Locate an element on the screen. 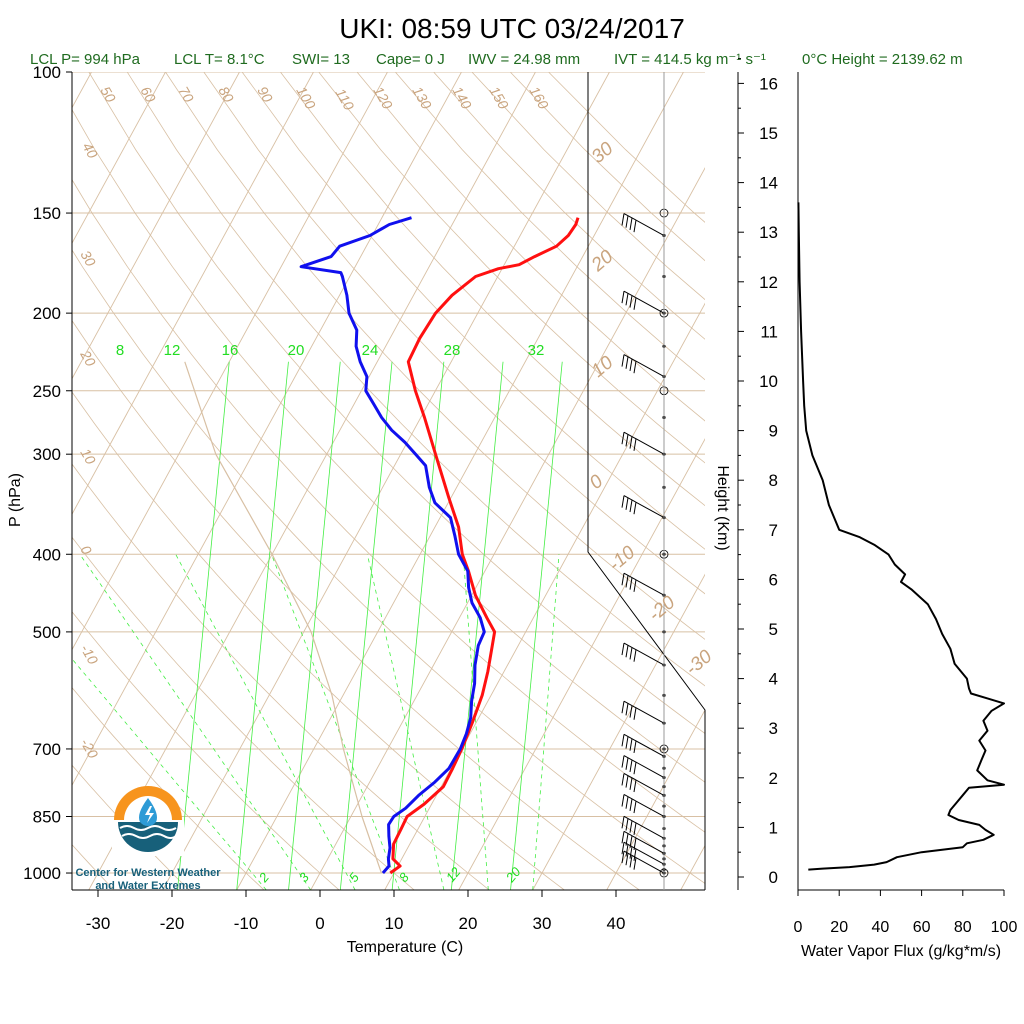 Image resolution: width=1024 pixels, height=1024 pixels. height-axis-label: Height (Km) is located at coordinates (722, 507).